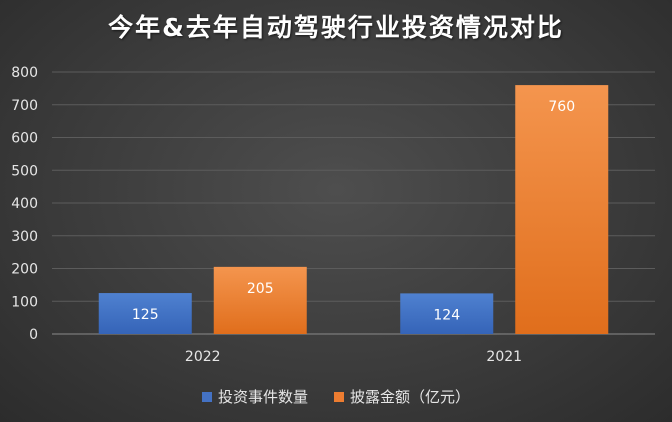 The width and height of the screenshot is (672, 422). What do you see at coordinates (206, 396) in the screenshot?
I see `legend-swatch-blue` at bounding box center [206, 396].